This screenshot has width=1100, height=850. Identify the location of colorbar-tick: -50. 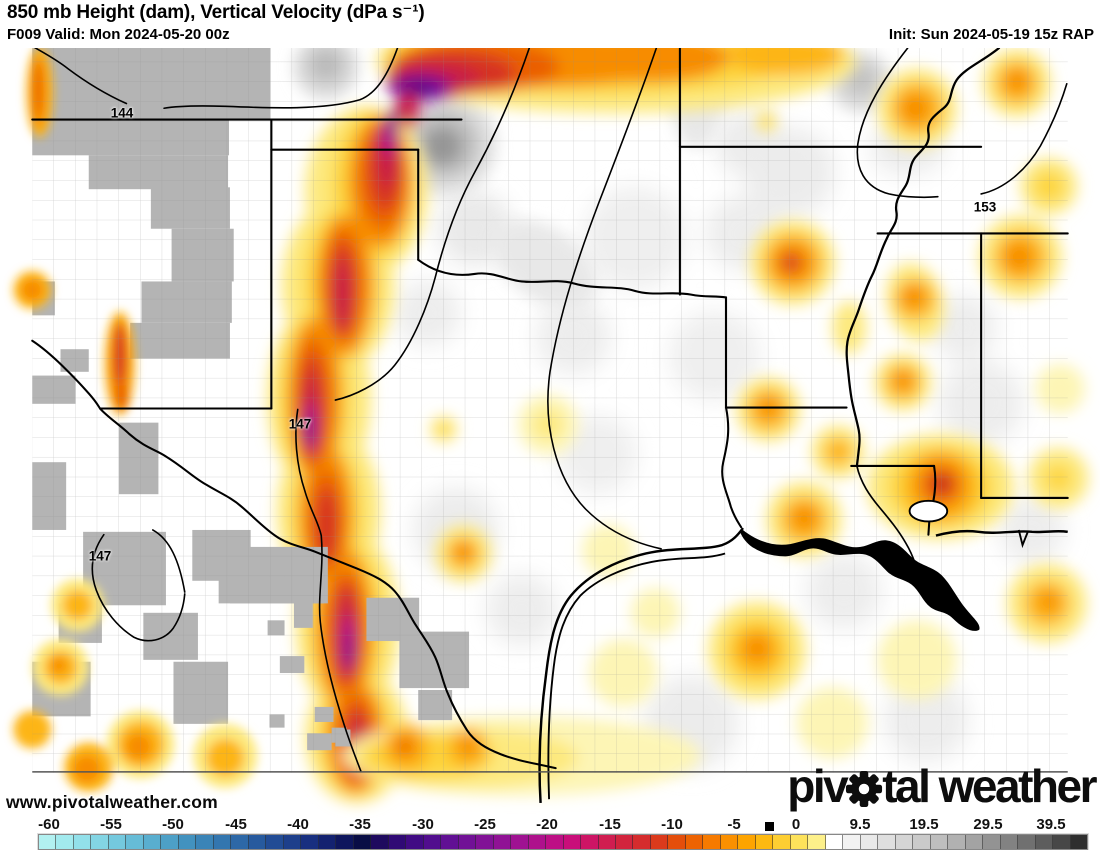
(173, 824).